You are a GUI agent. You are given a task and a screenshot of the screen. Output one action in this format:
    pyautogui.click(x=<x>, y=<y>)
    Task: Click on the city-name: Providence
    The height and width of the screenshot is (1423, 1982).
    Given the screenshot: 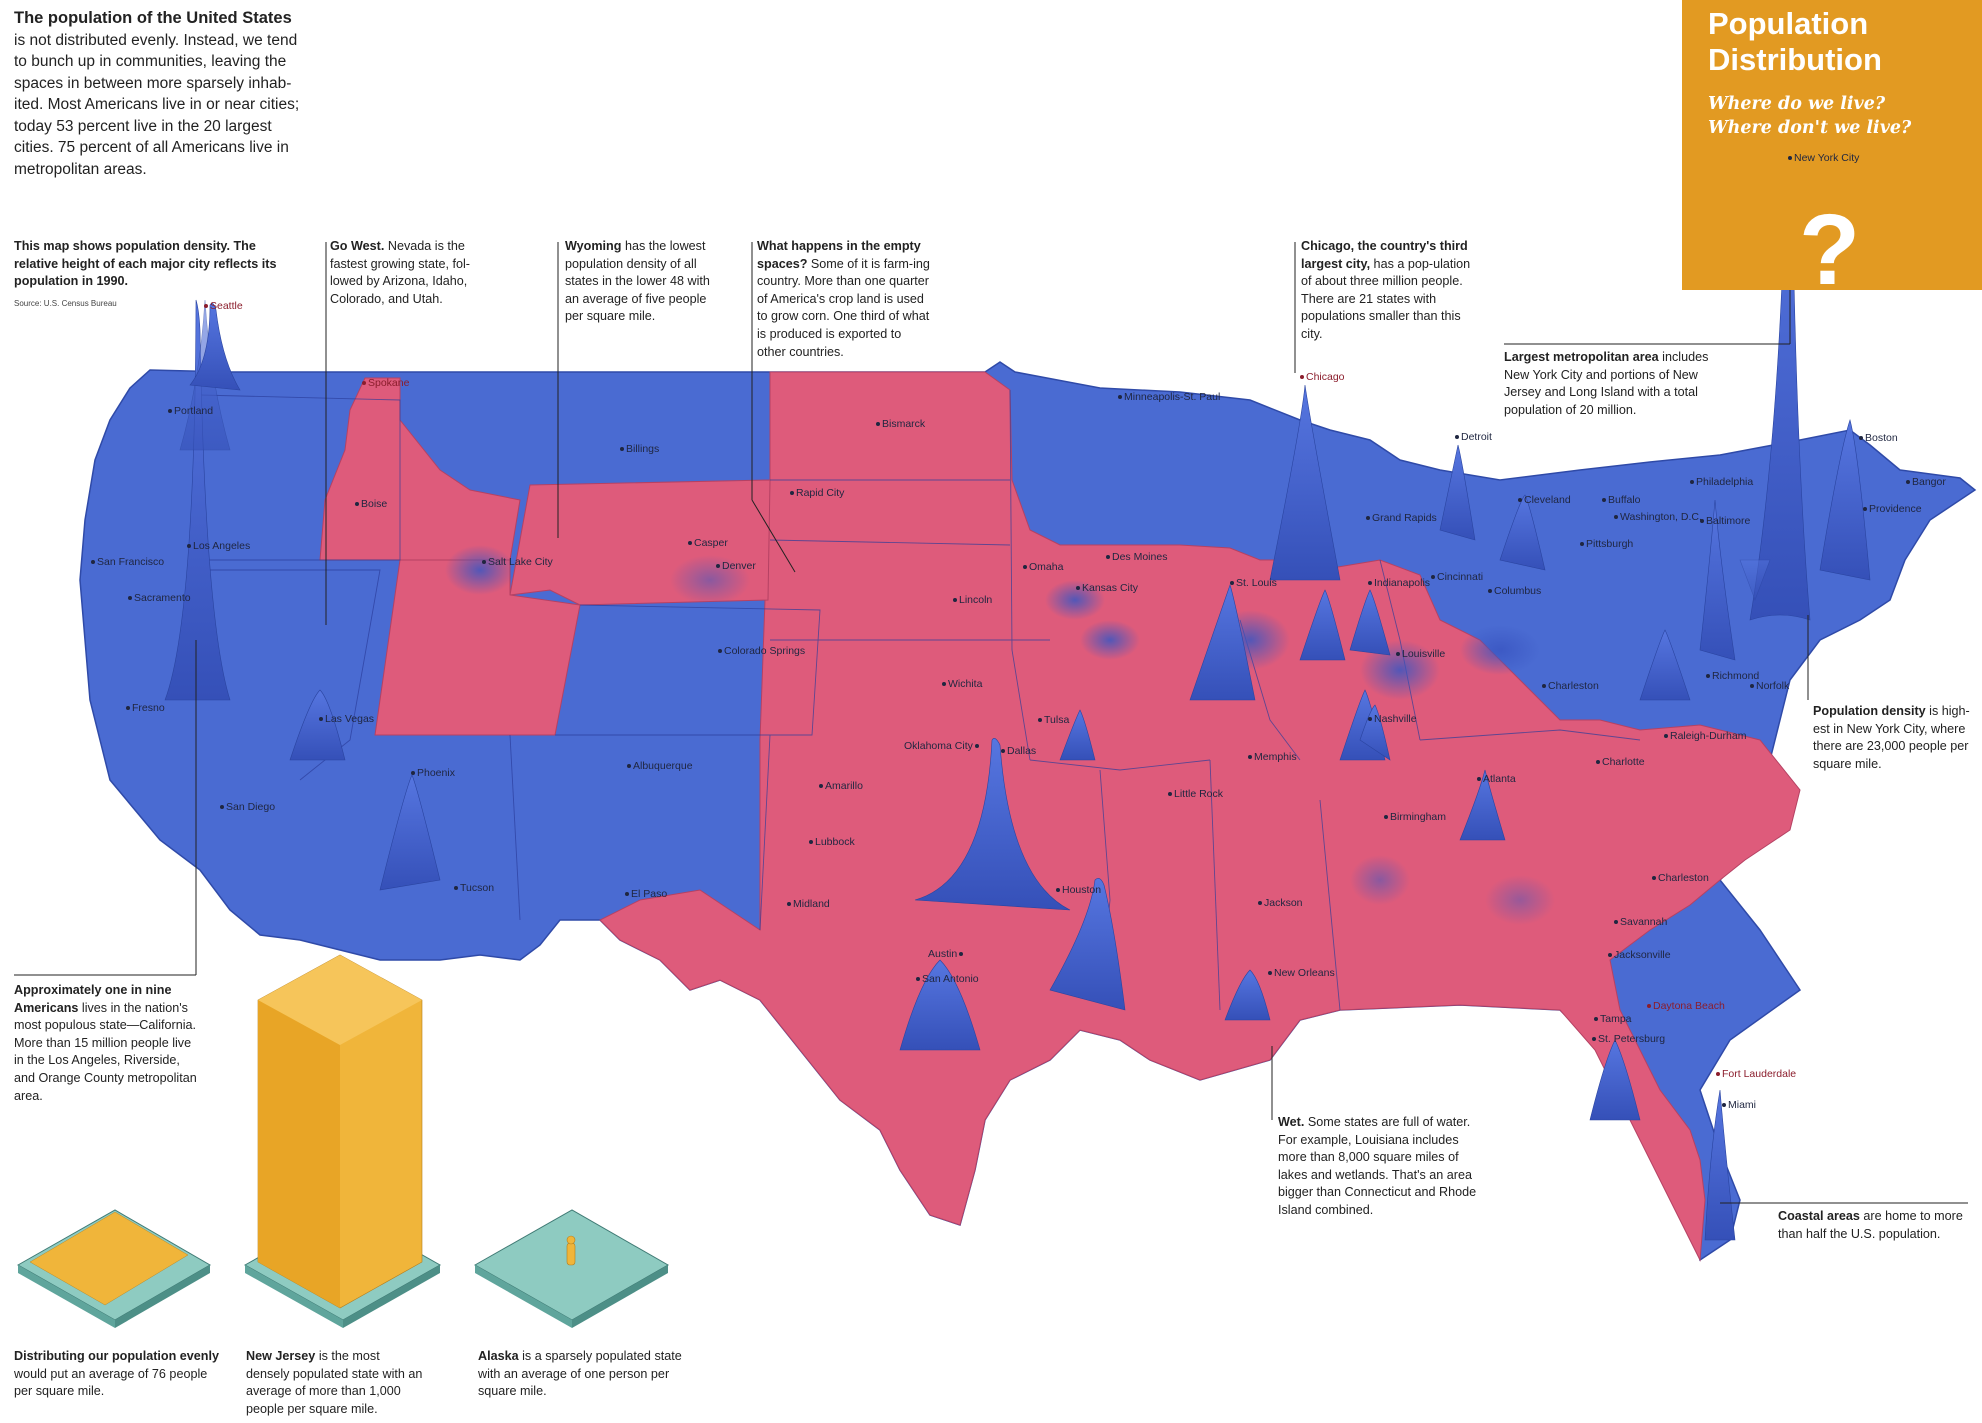 What is the action you would take?
    pyautogui.click(x=1895, y=509)
    